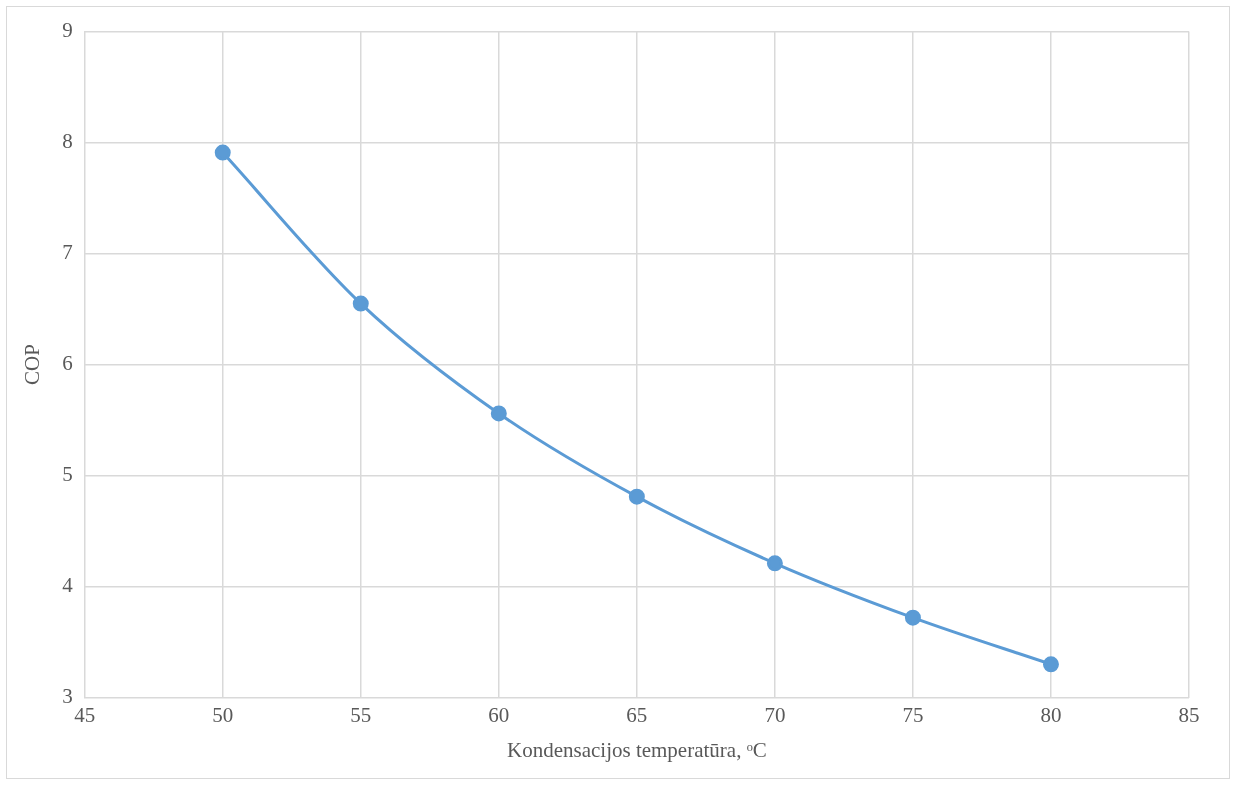 This screenshot has width=1236, height=785. I want to click on x-tick-label: 60, so click(499, 714).